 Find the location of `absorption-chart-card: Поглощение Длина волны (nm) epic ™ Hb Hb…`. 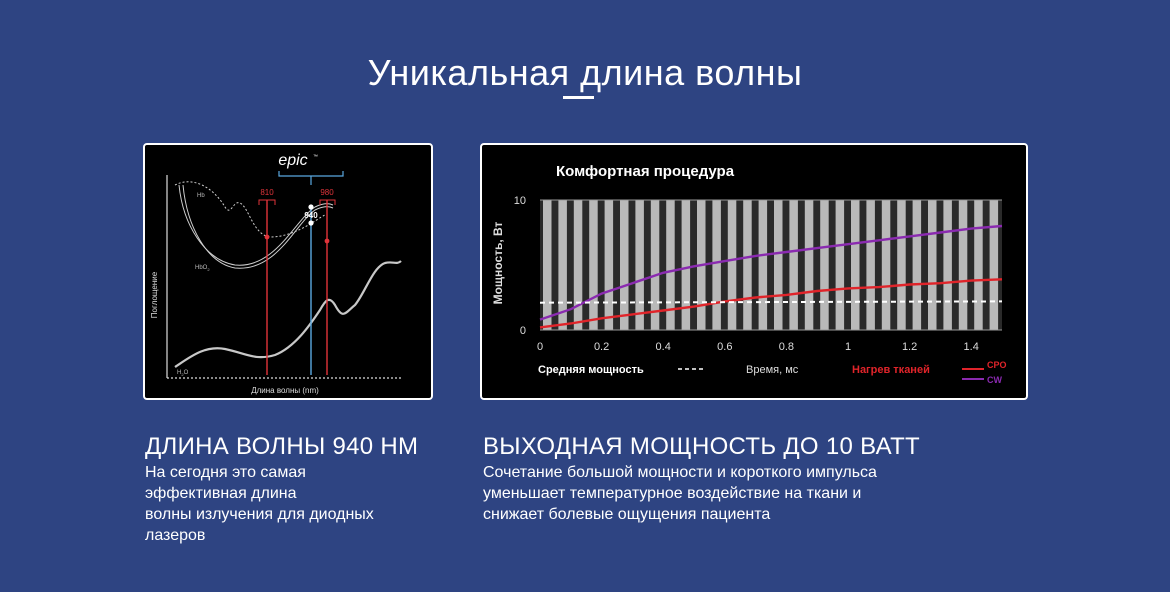

absorption-chart-card: Поглощение Длина волны (nm) epic ™ Hb Hb… is located at coordinates (288, 271).